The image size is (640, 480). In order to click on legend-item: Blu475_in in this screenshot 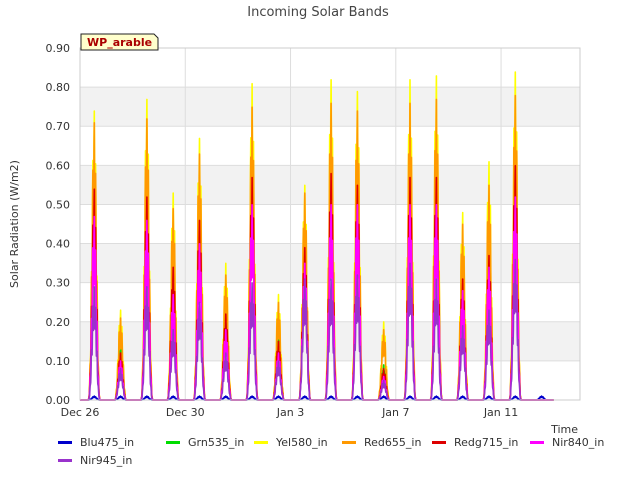, I will do `click(96, 442)`.